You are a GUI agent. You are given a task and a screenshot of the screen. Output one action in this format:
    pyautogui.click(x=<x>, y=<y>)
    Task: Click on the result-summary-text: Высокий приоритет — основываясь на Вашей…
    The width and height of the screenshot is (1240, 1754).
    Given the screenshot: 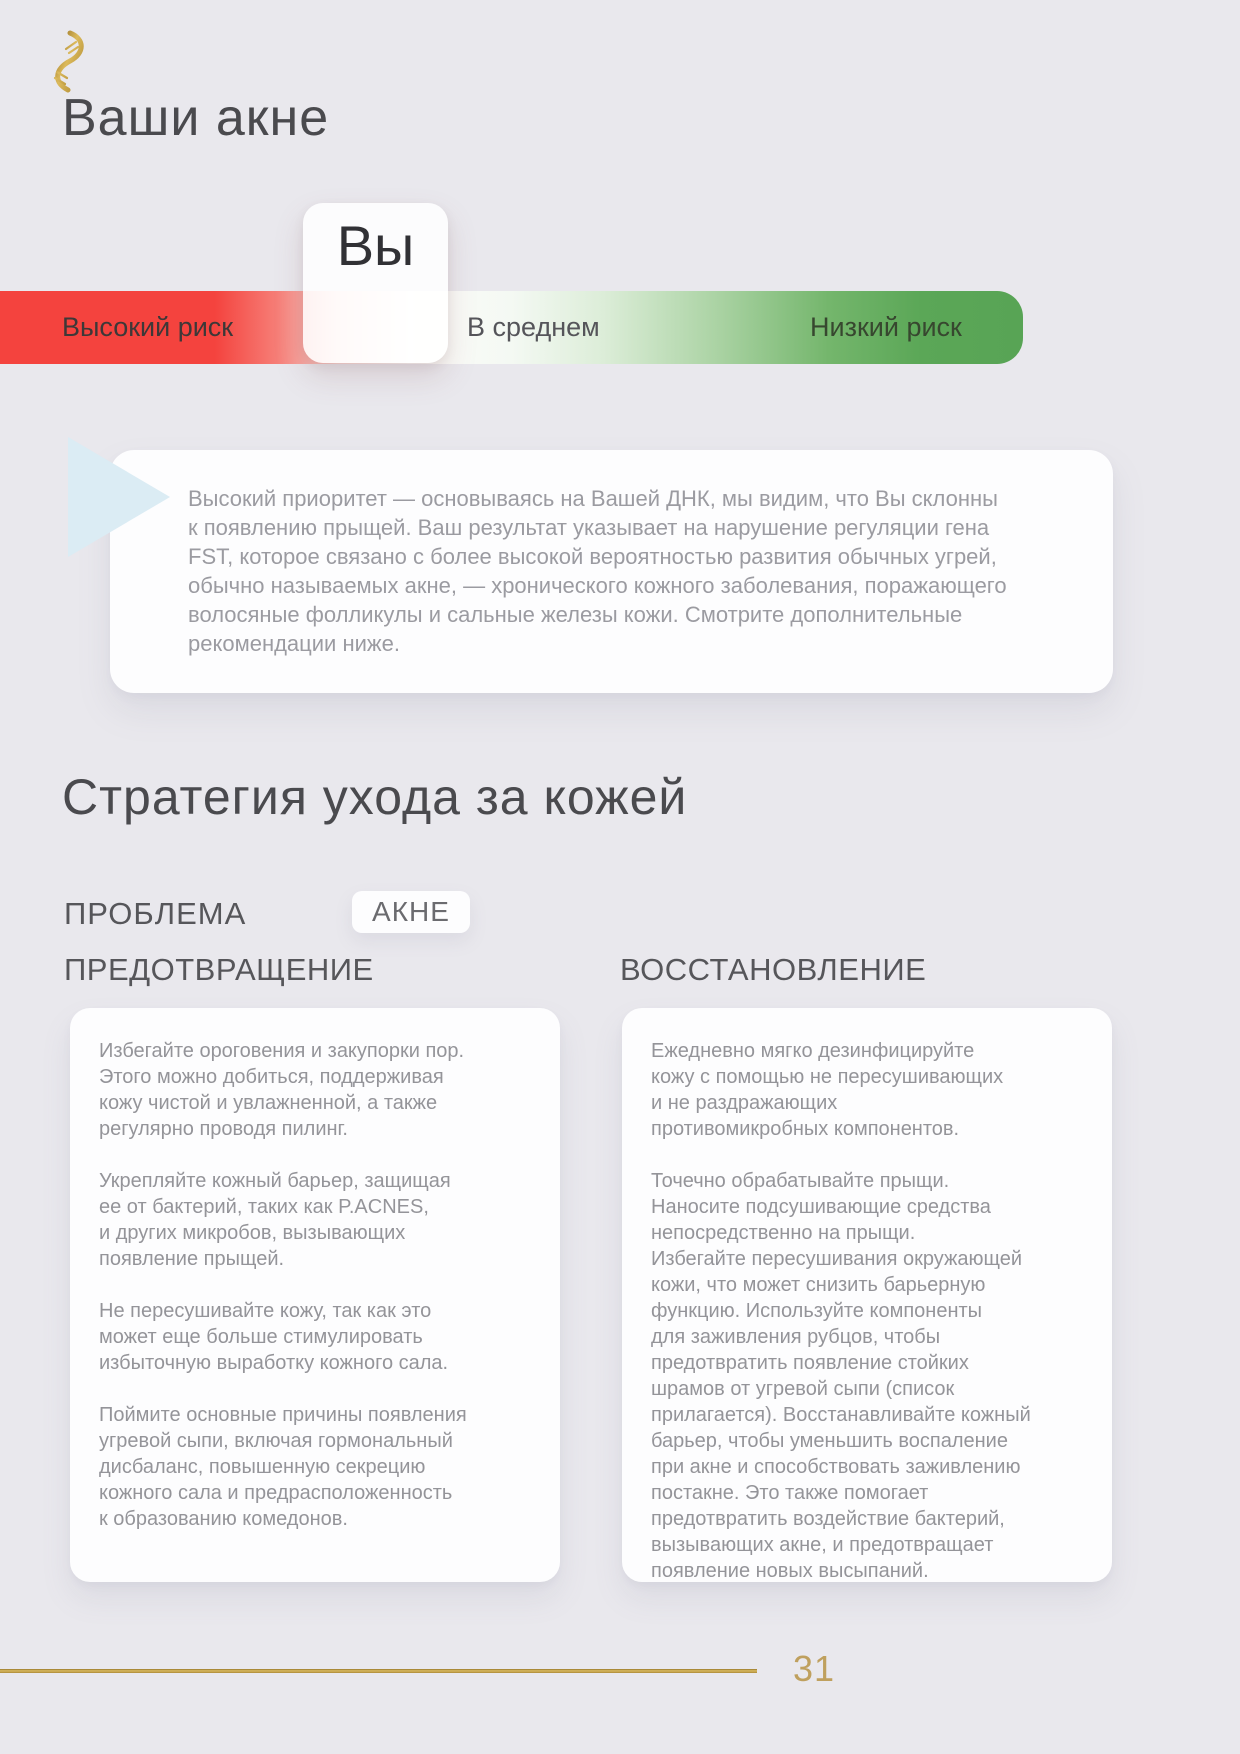 What is the action you would take?
    pyautogui.click(x=597, y=571)
    